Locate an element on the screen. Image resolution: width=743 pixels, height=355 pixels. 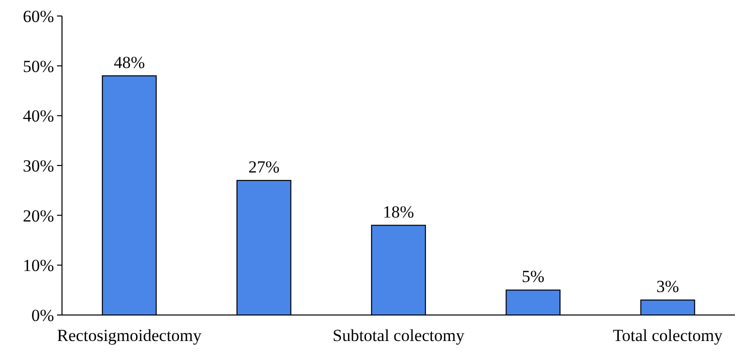
data-label: 3% is located at coordinates (668, 286).